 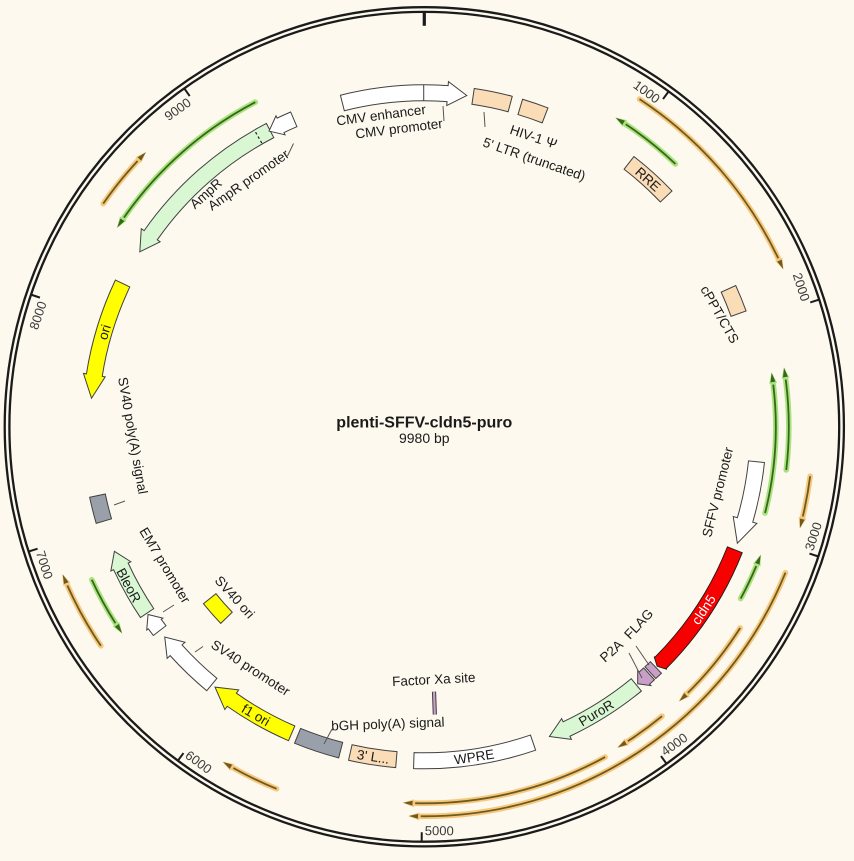 I want to click on svg-text: plenti-SFFV-cldn5-puro, so click(x=424, y=423).